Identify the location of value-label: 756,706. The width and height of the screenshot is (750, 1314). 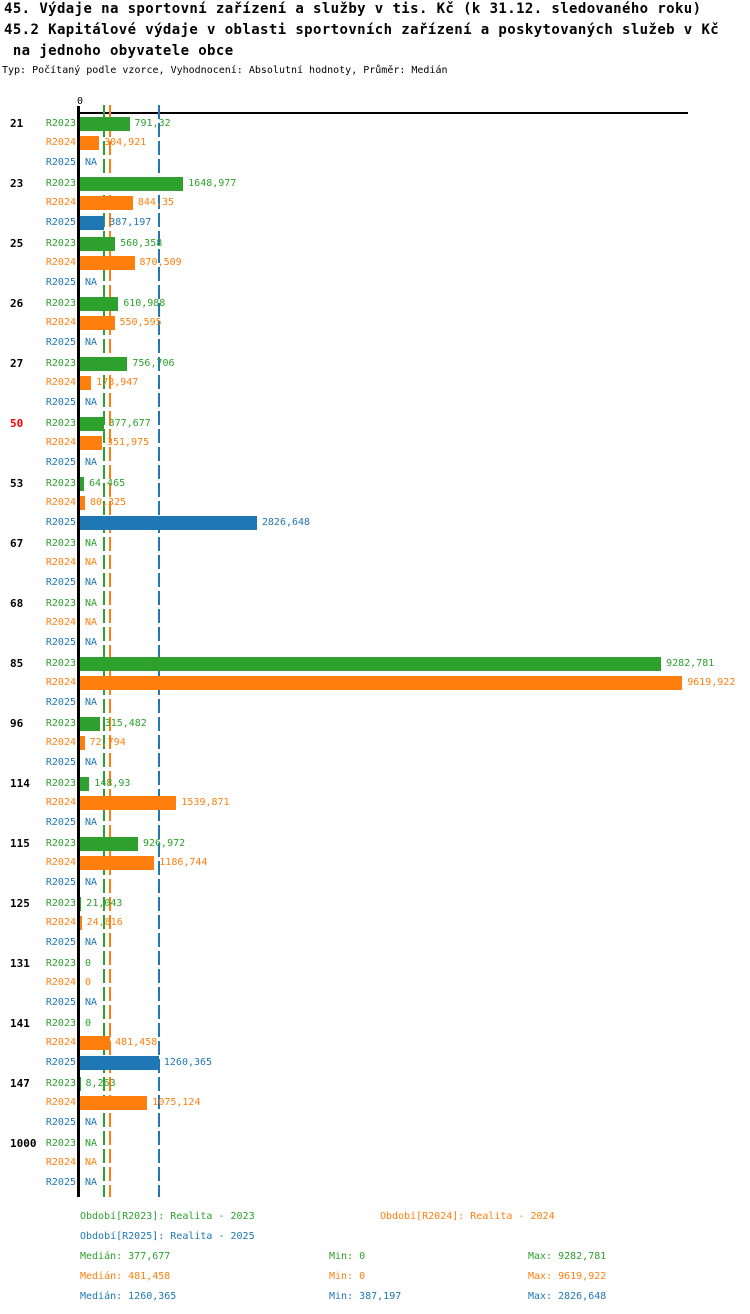
(153, 363).